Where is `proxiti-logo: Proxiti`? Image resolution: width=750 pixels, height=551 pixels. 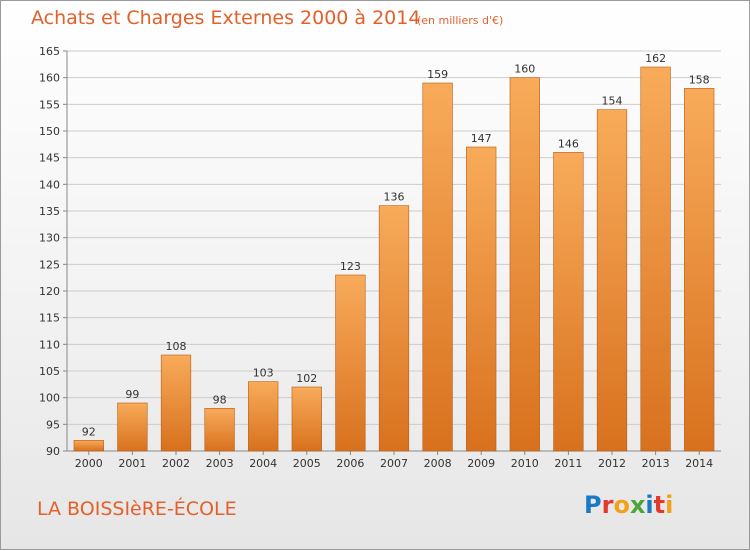 proxiti-logo: Proxiti is located at coordinates (628, 505).